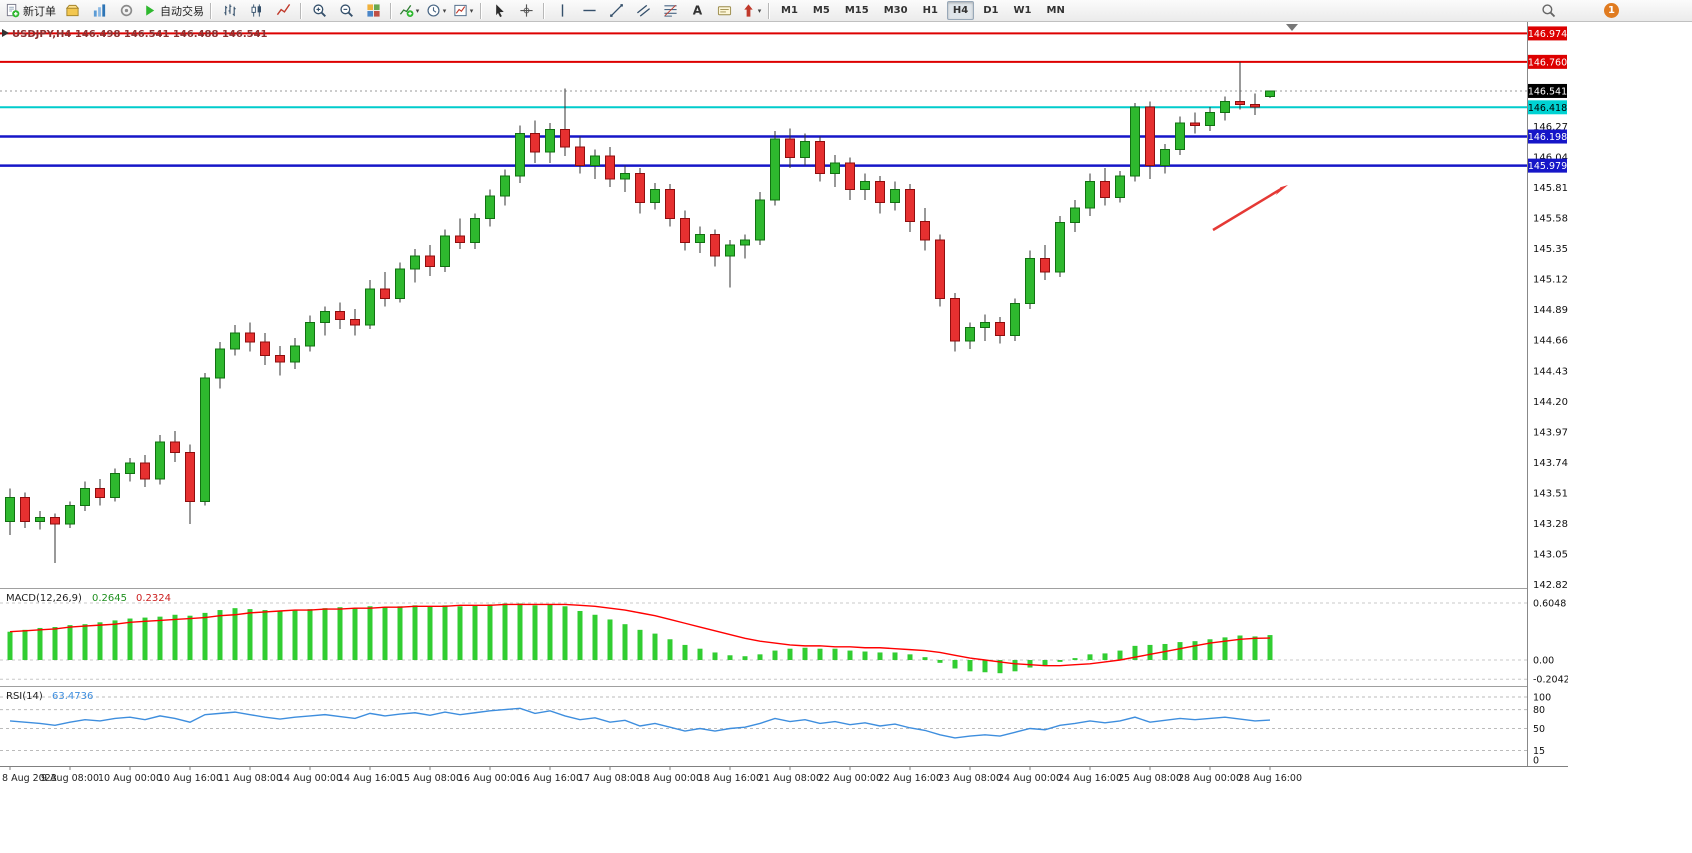 Image resolution: width=1692 pixels, height=853 pixels. What do you see at coordinates (562, 11) in the screenshot?
I see `vertical-line-button` at bounding box center [562, 11].